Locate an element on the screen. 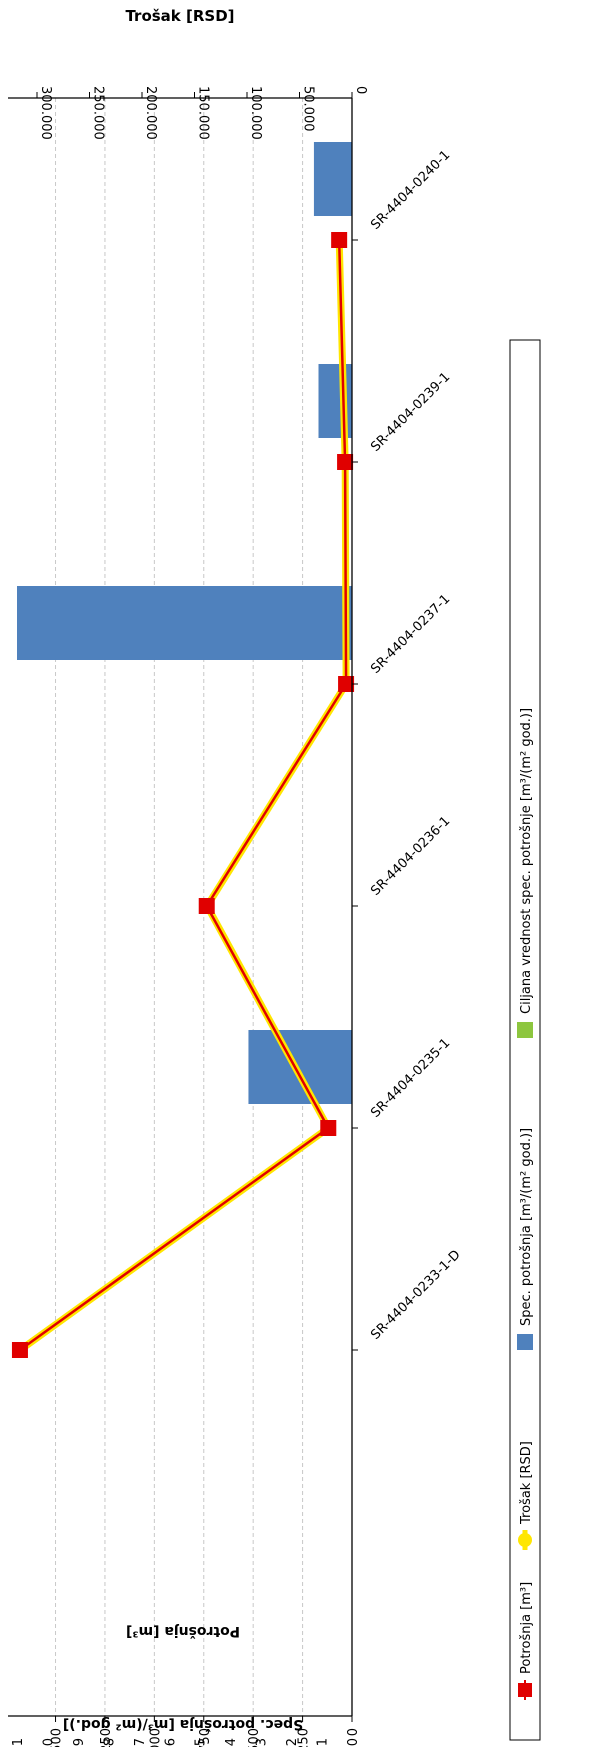  trosak-tick-label: 0 is located at coordinates (360, 90).